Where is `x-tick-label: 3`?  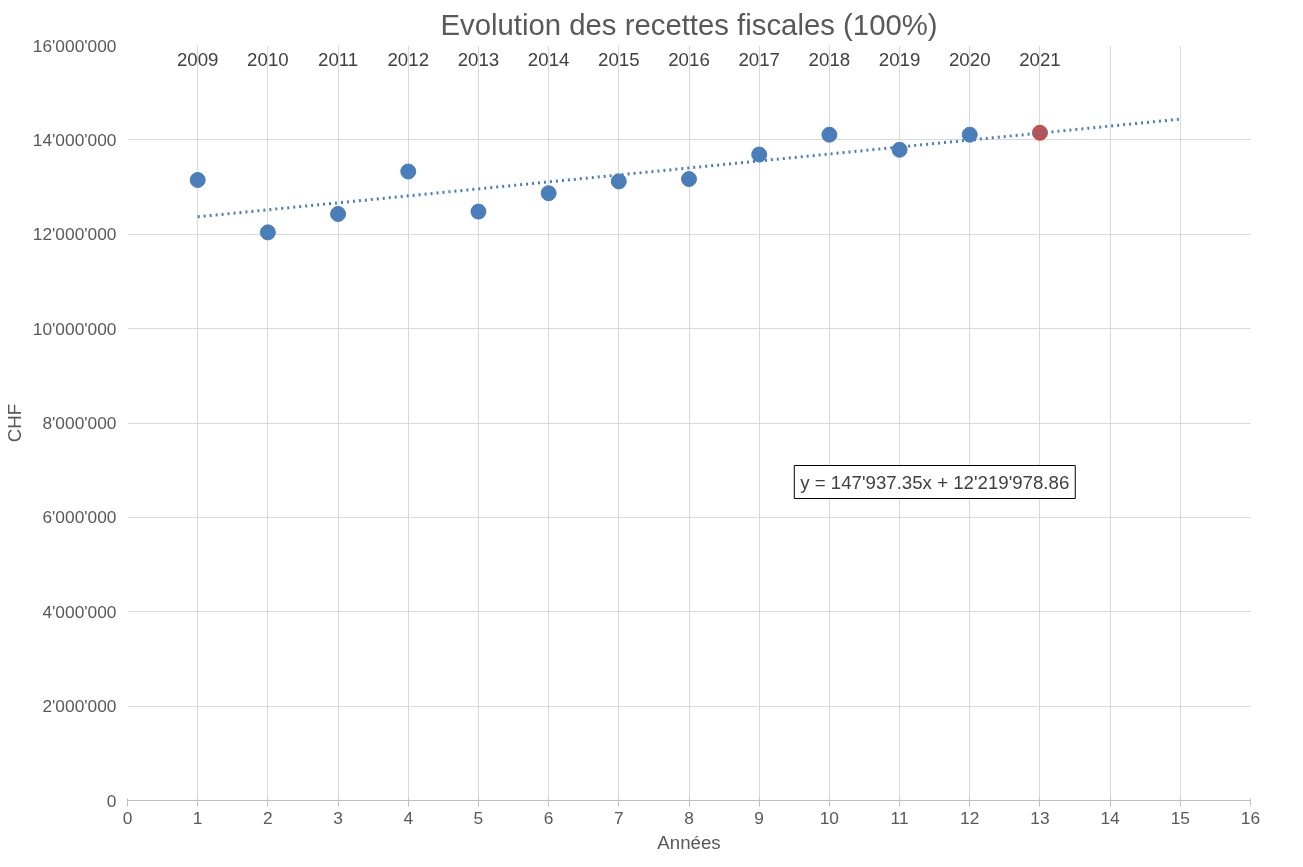 x-tick-label: 3 is located at coordinates (338, 817).